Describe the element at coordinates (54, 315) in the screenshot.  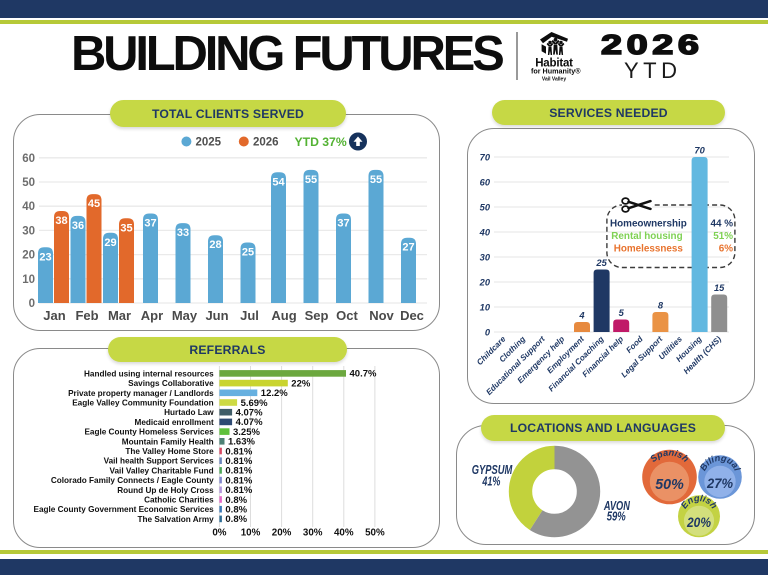
I see `svg-text: Jan` at that location.